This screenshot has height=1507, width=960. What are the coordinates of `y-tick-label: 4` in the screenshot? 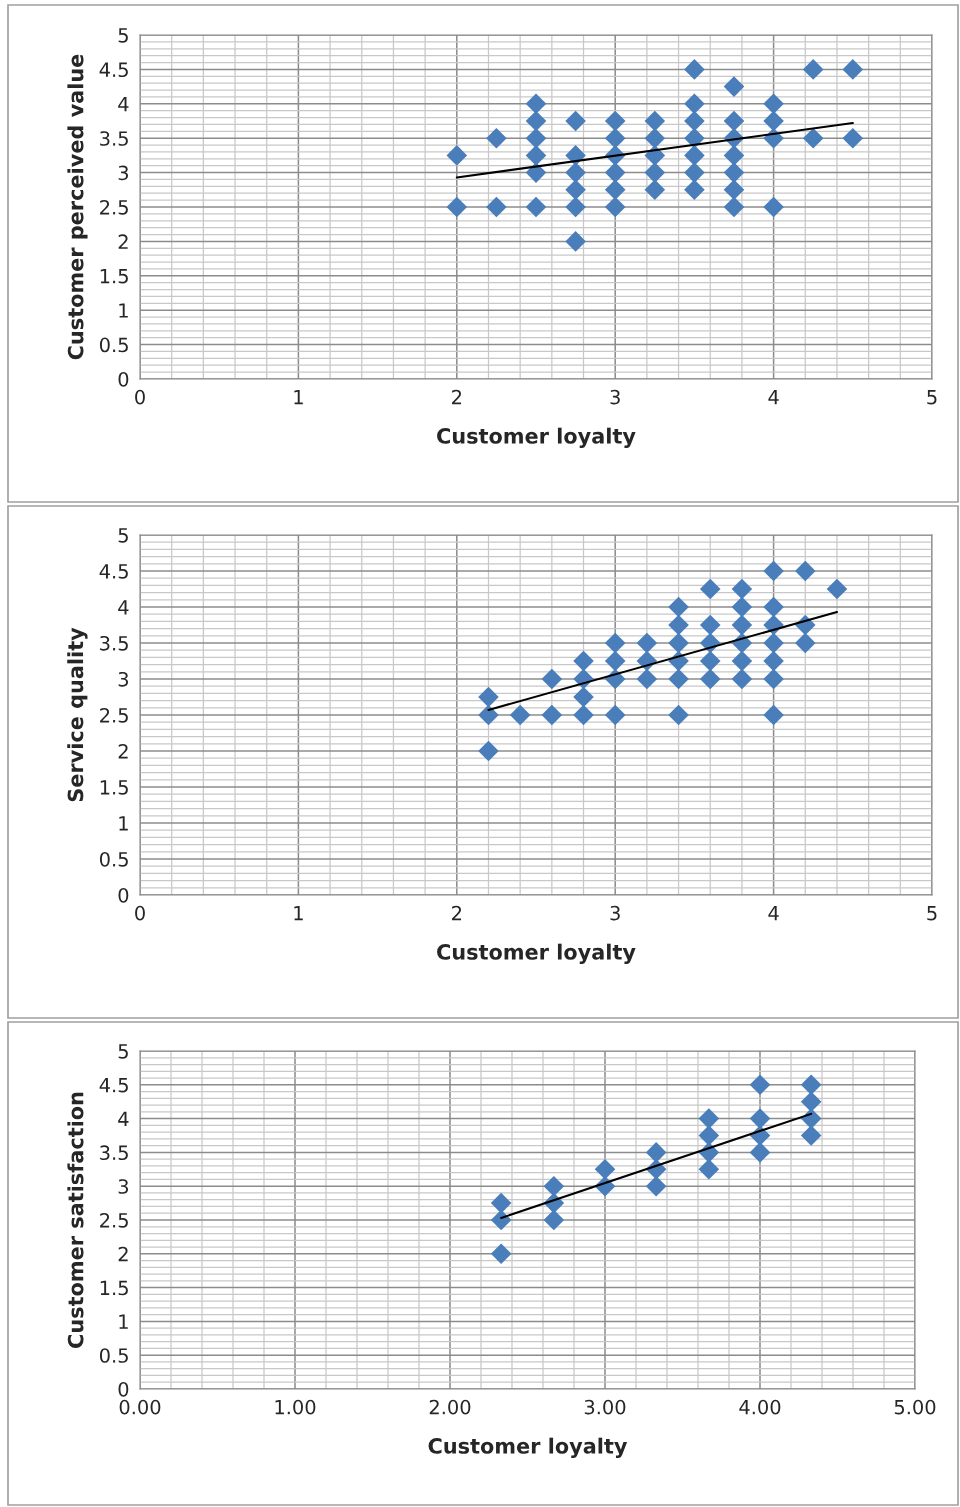 It's located at (123, 104).